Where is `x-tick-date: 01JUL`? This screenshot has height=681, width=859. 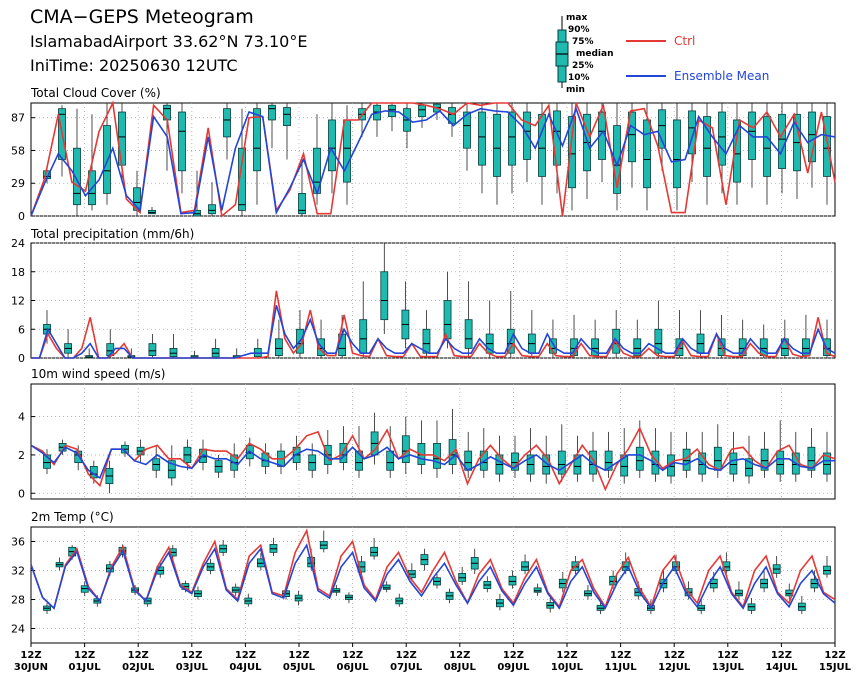 x-tick-date: 01JUL is located at coordinates (85, 667).